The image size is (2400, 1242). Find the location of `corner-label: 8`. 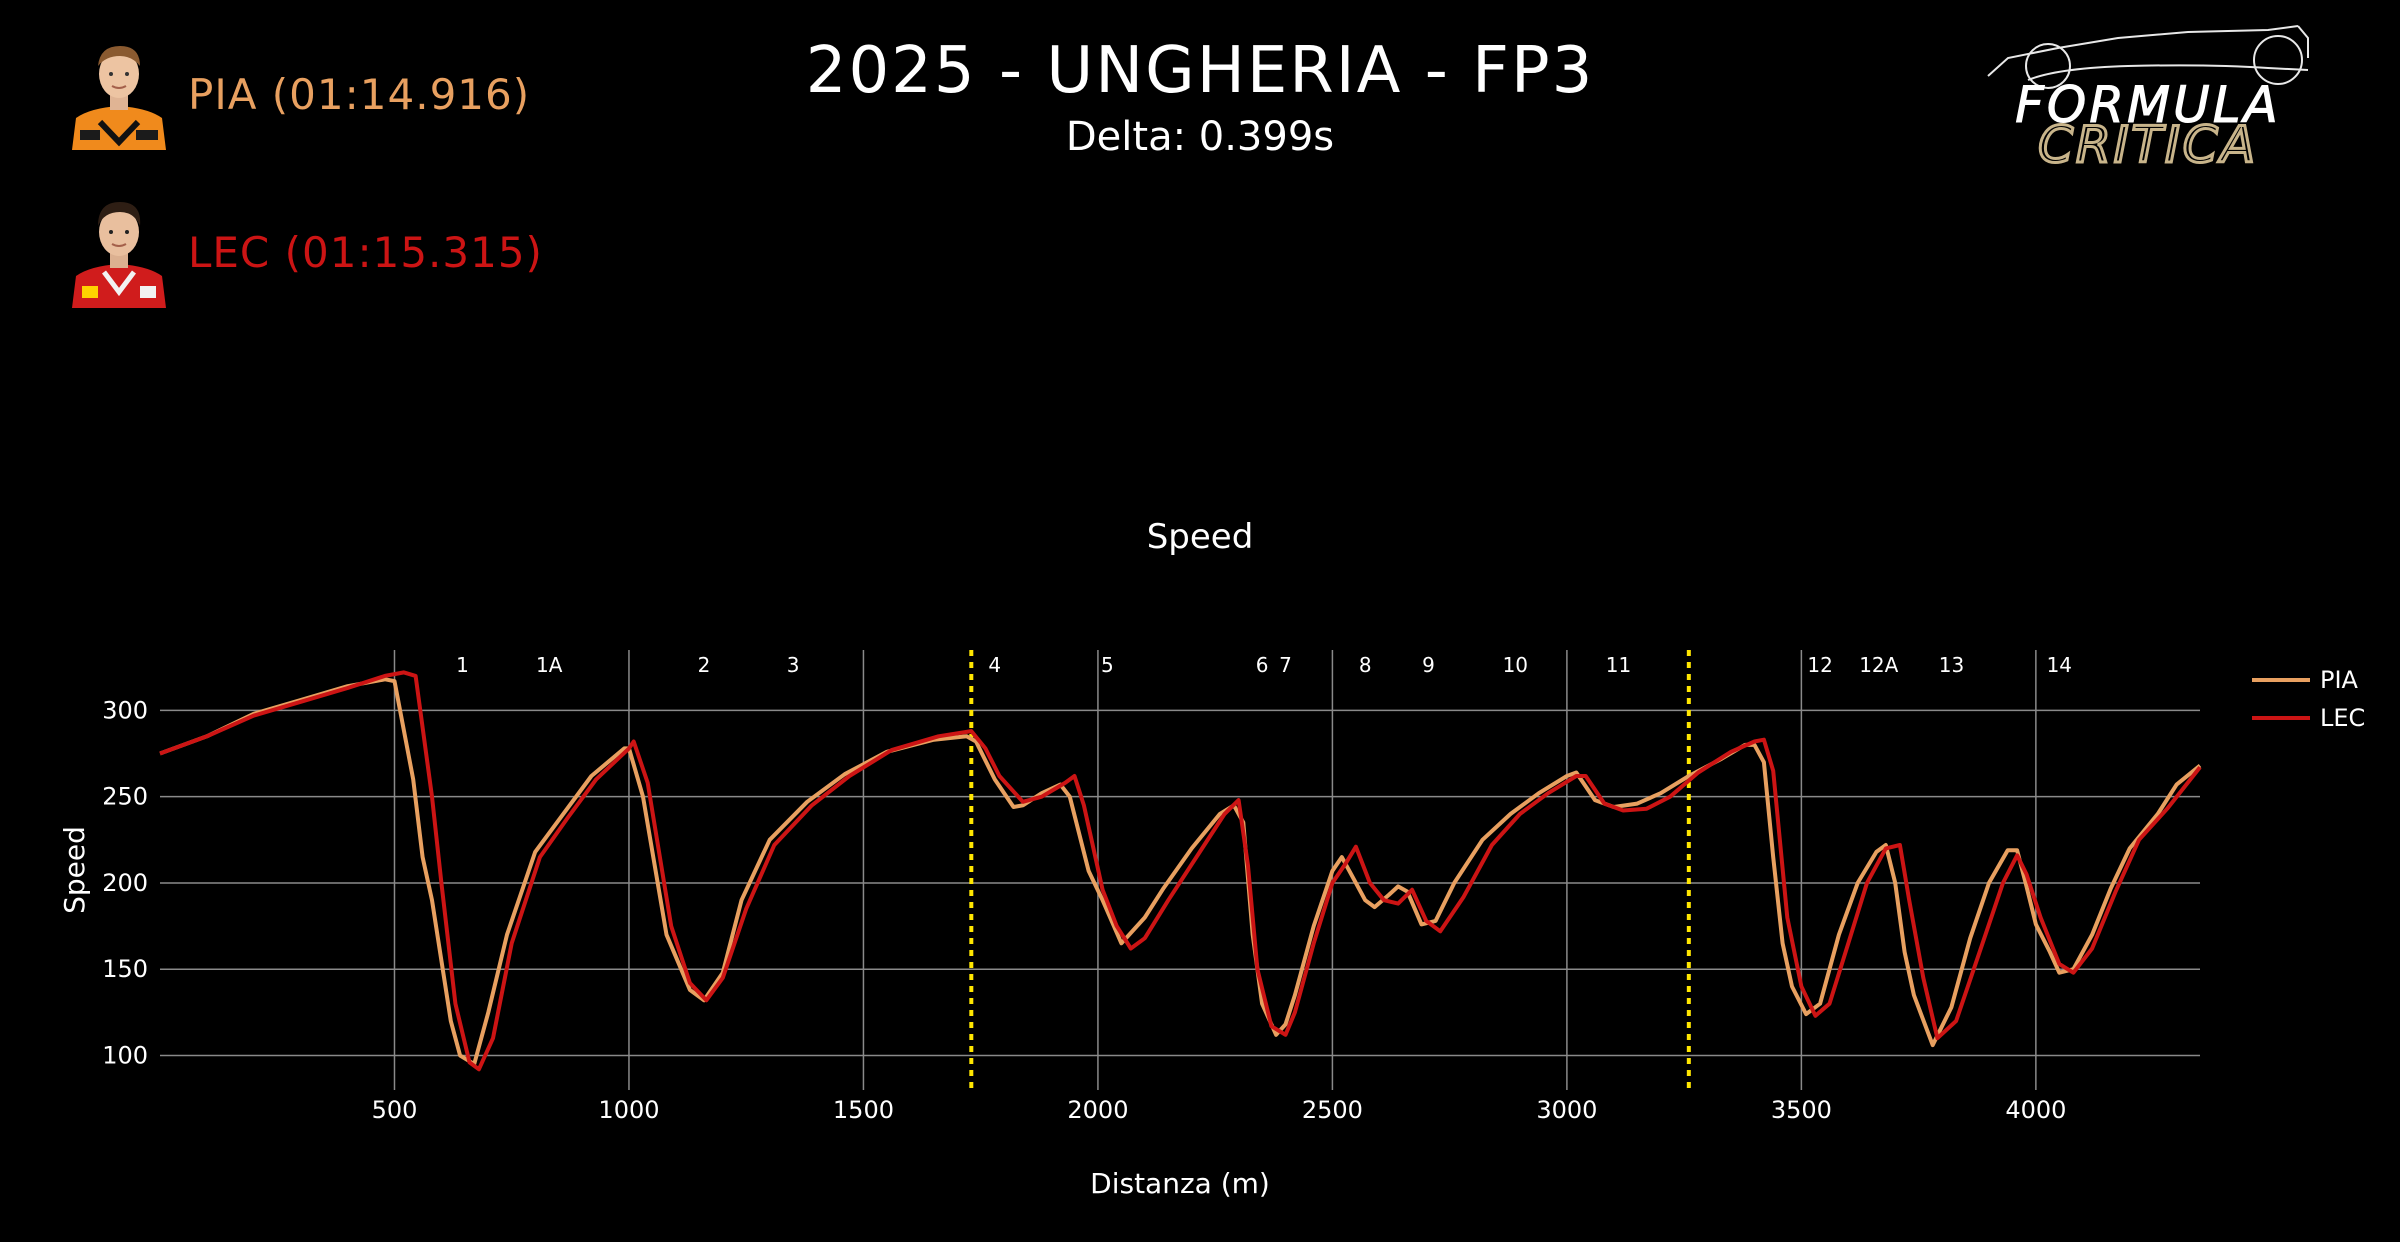

corner-label: 8 is located at coordinates (1365, 665).